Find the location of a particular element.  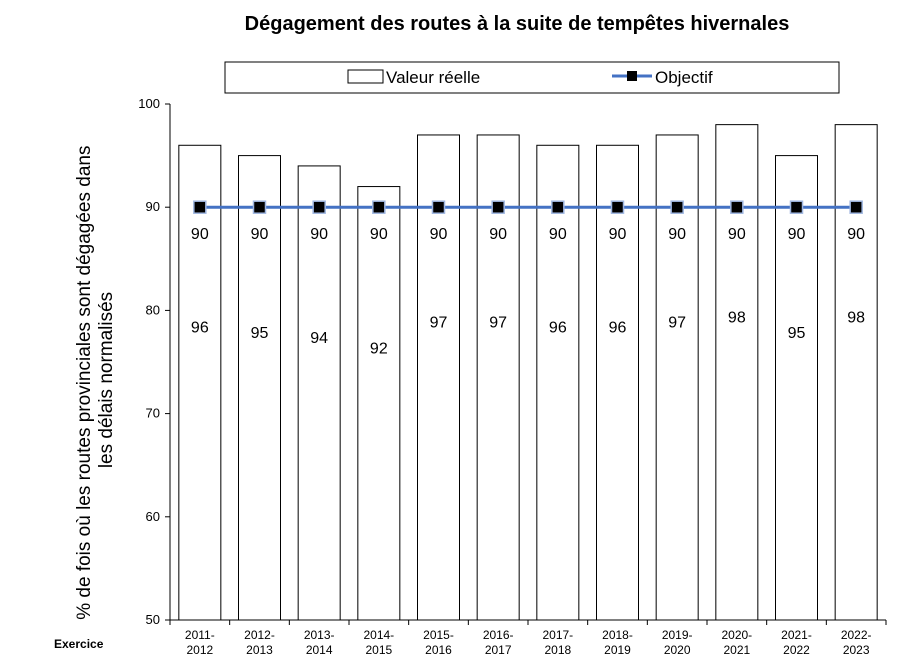

bar-value-label-2: 94 is located at coordinates (319, 338).